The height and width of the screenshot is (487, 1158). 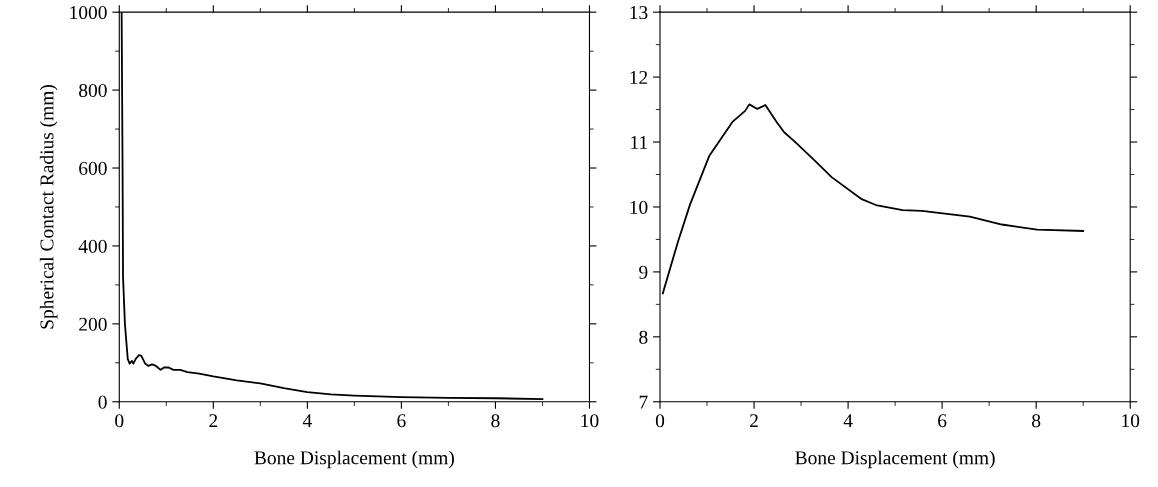 What do you see at coordinates (639, 13) in the screenshot?
I see `y-tick-label: 13` at bounding box center [639, 13].